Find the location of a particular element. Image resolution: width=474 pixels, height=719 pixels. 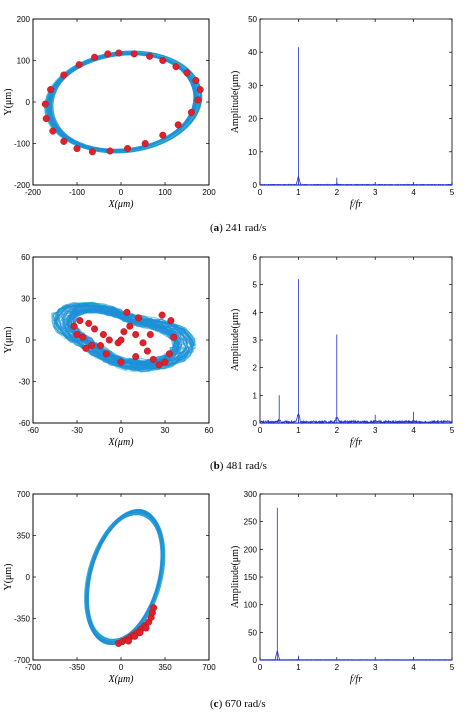

caption-a-text: 241 rad/s is located at coordinates (244, 228).